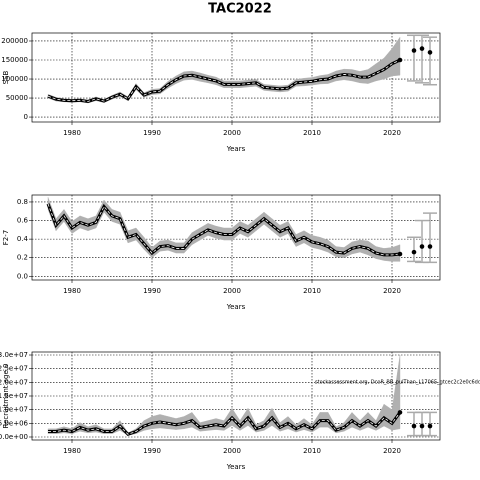 Image resolution: width=480 pixels, height=480 pixels. I want to click on y-tick-label: 0.4, so click(23, 239).